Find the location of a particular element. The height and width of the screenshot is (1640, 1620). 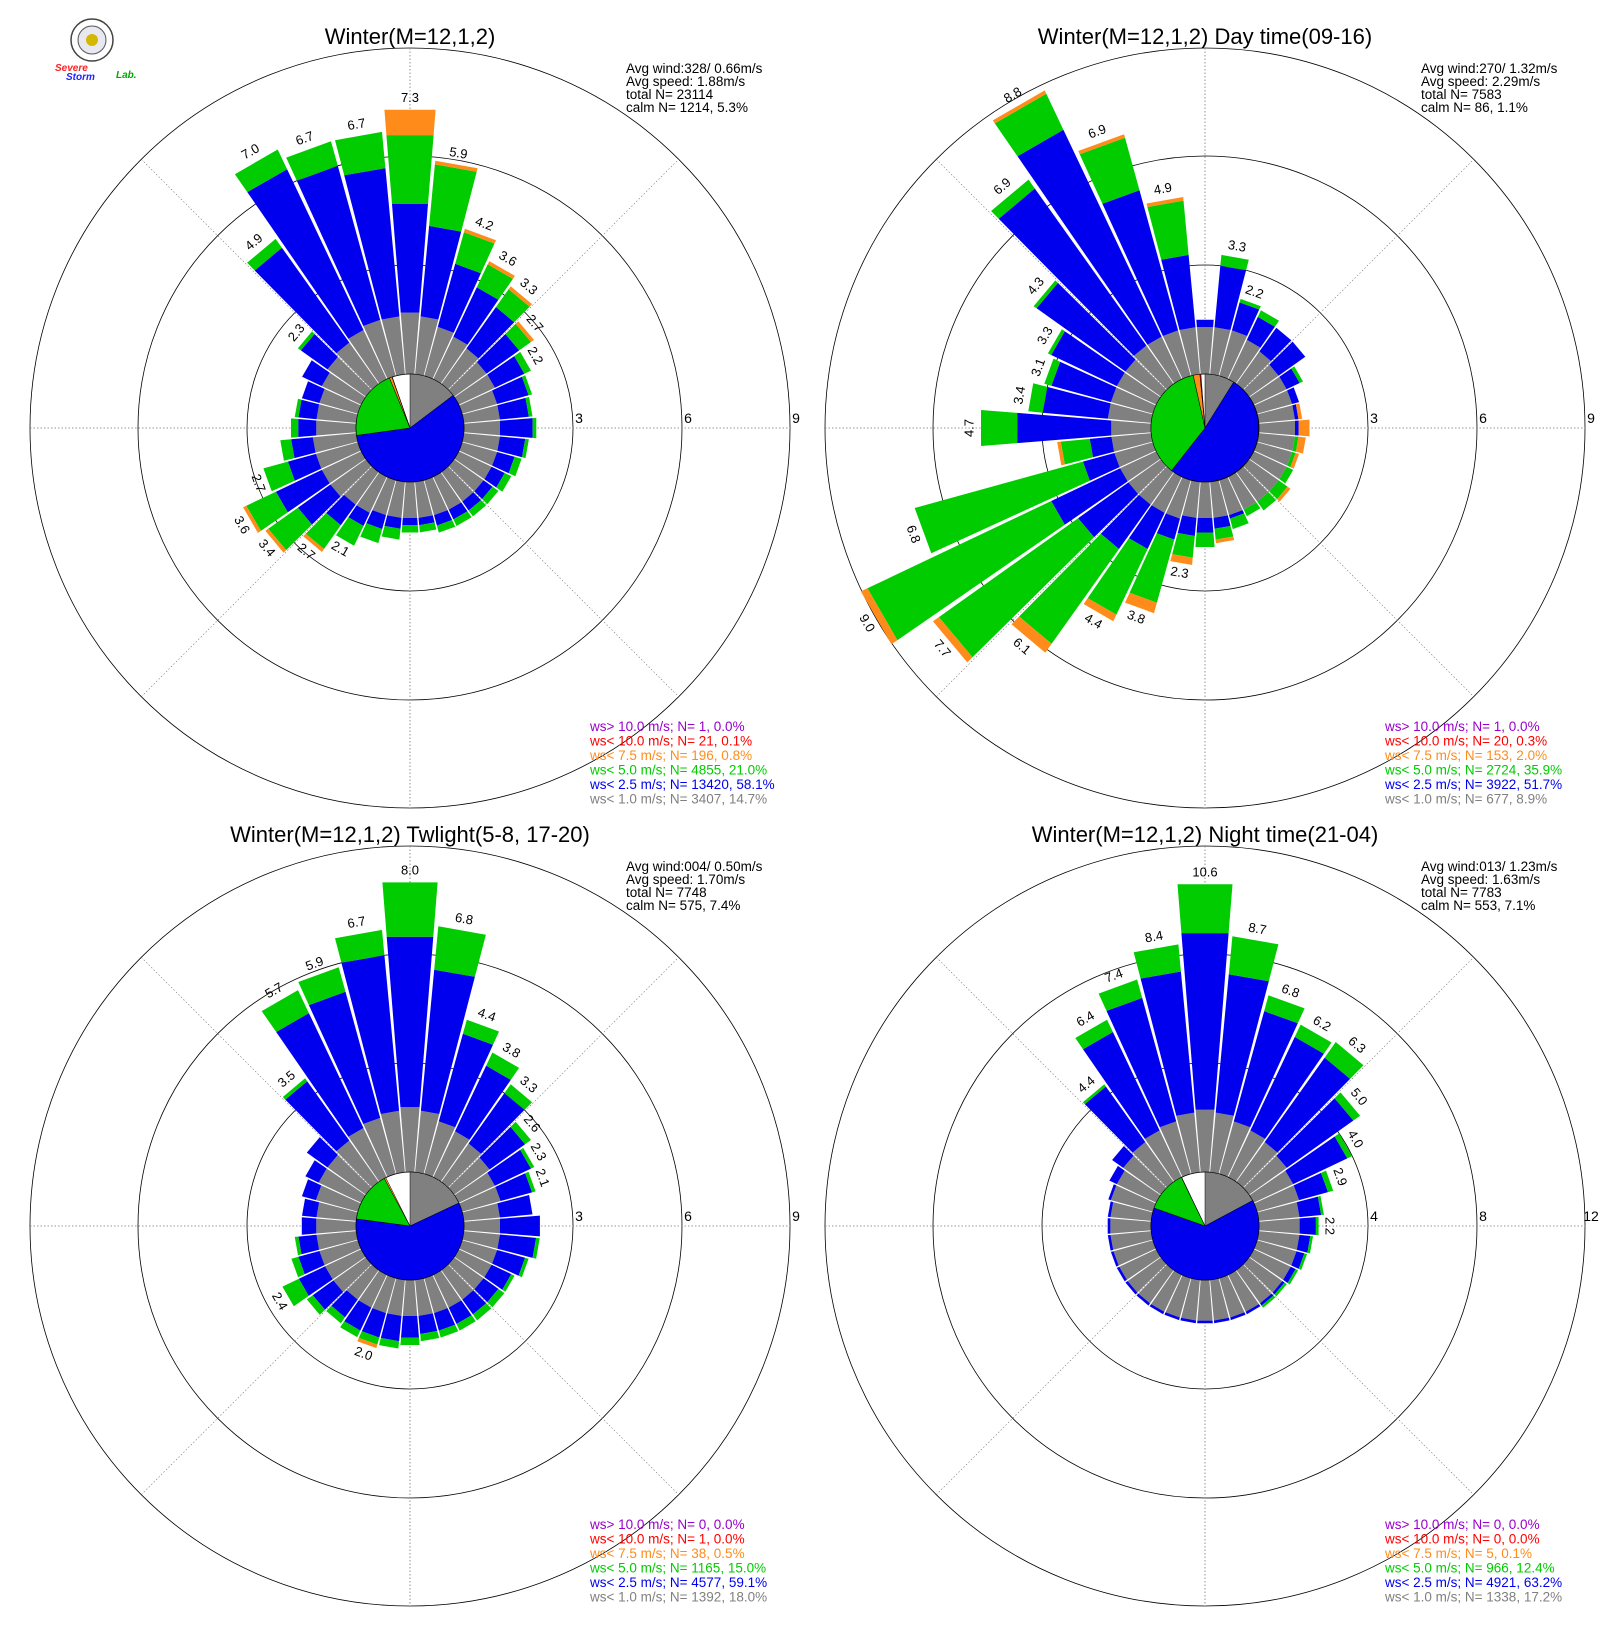

bar-value-label: 6.7 is located at coordinates (304, 138).